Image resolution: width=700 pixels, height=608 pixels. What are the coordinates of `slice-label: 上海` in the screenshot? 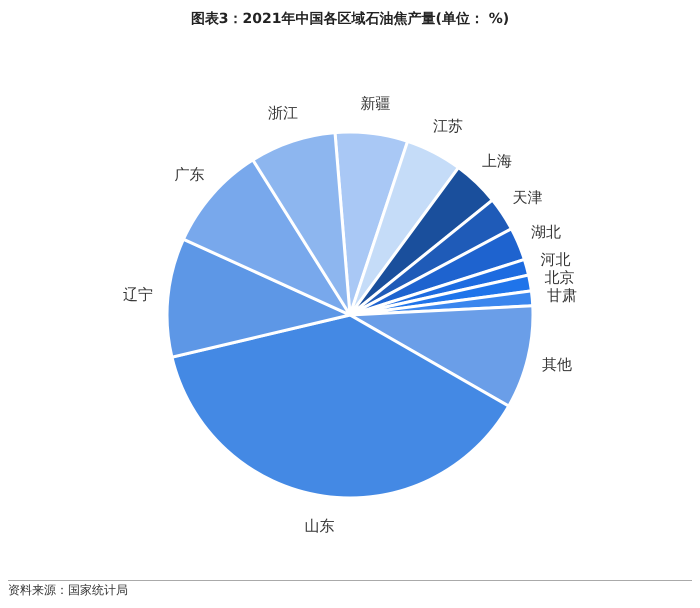 It's located at (497, 161).